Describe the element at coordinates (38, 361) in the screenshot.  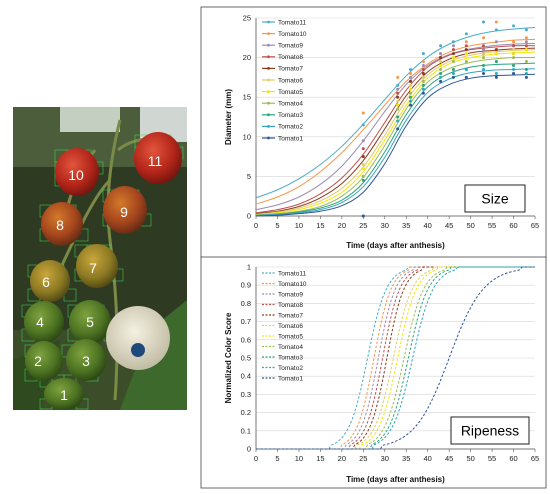
I see `fruit-label-2: 2` at that location.